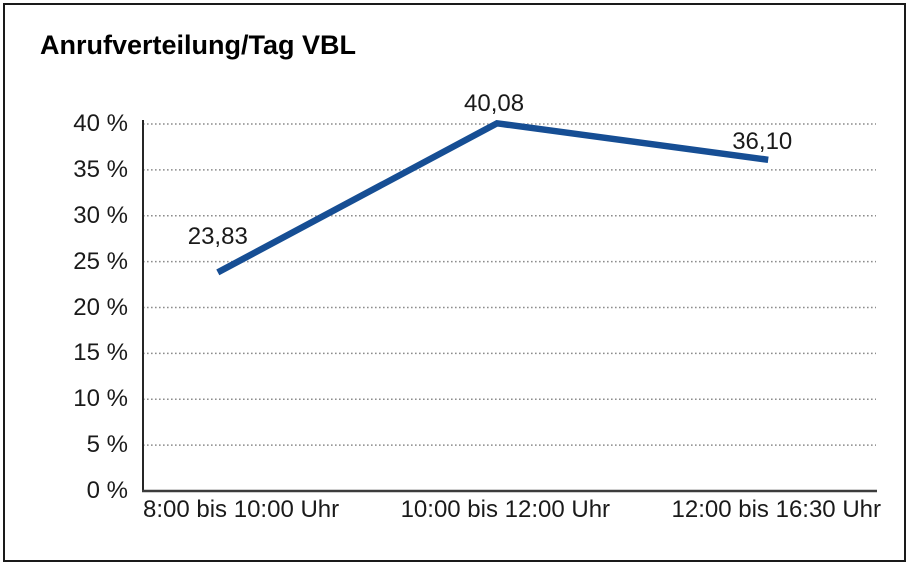 The image size is (915, 576). What do you see at coordinates (776, 509) in the screenshot?
I see `x-tick-label: 12:00 bis 16:30 Uhr` at bounding box center [776, 509].